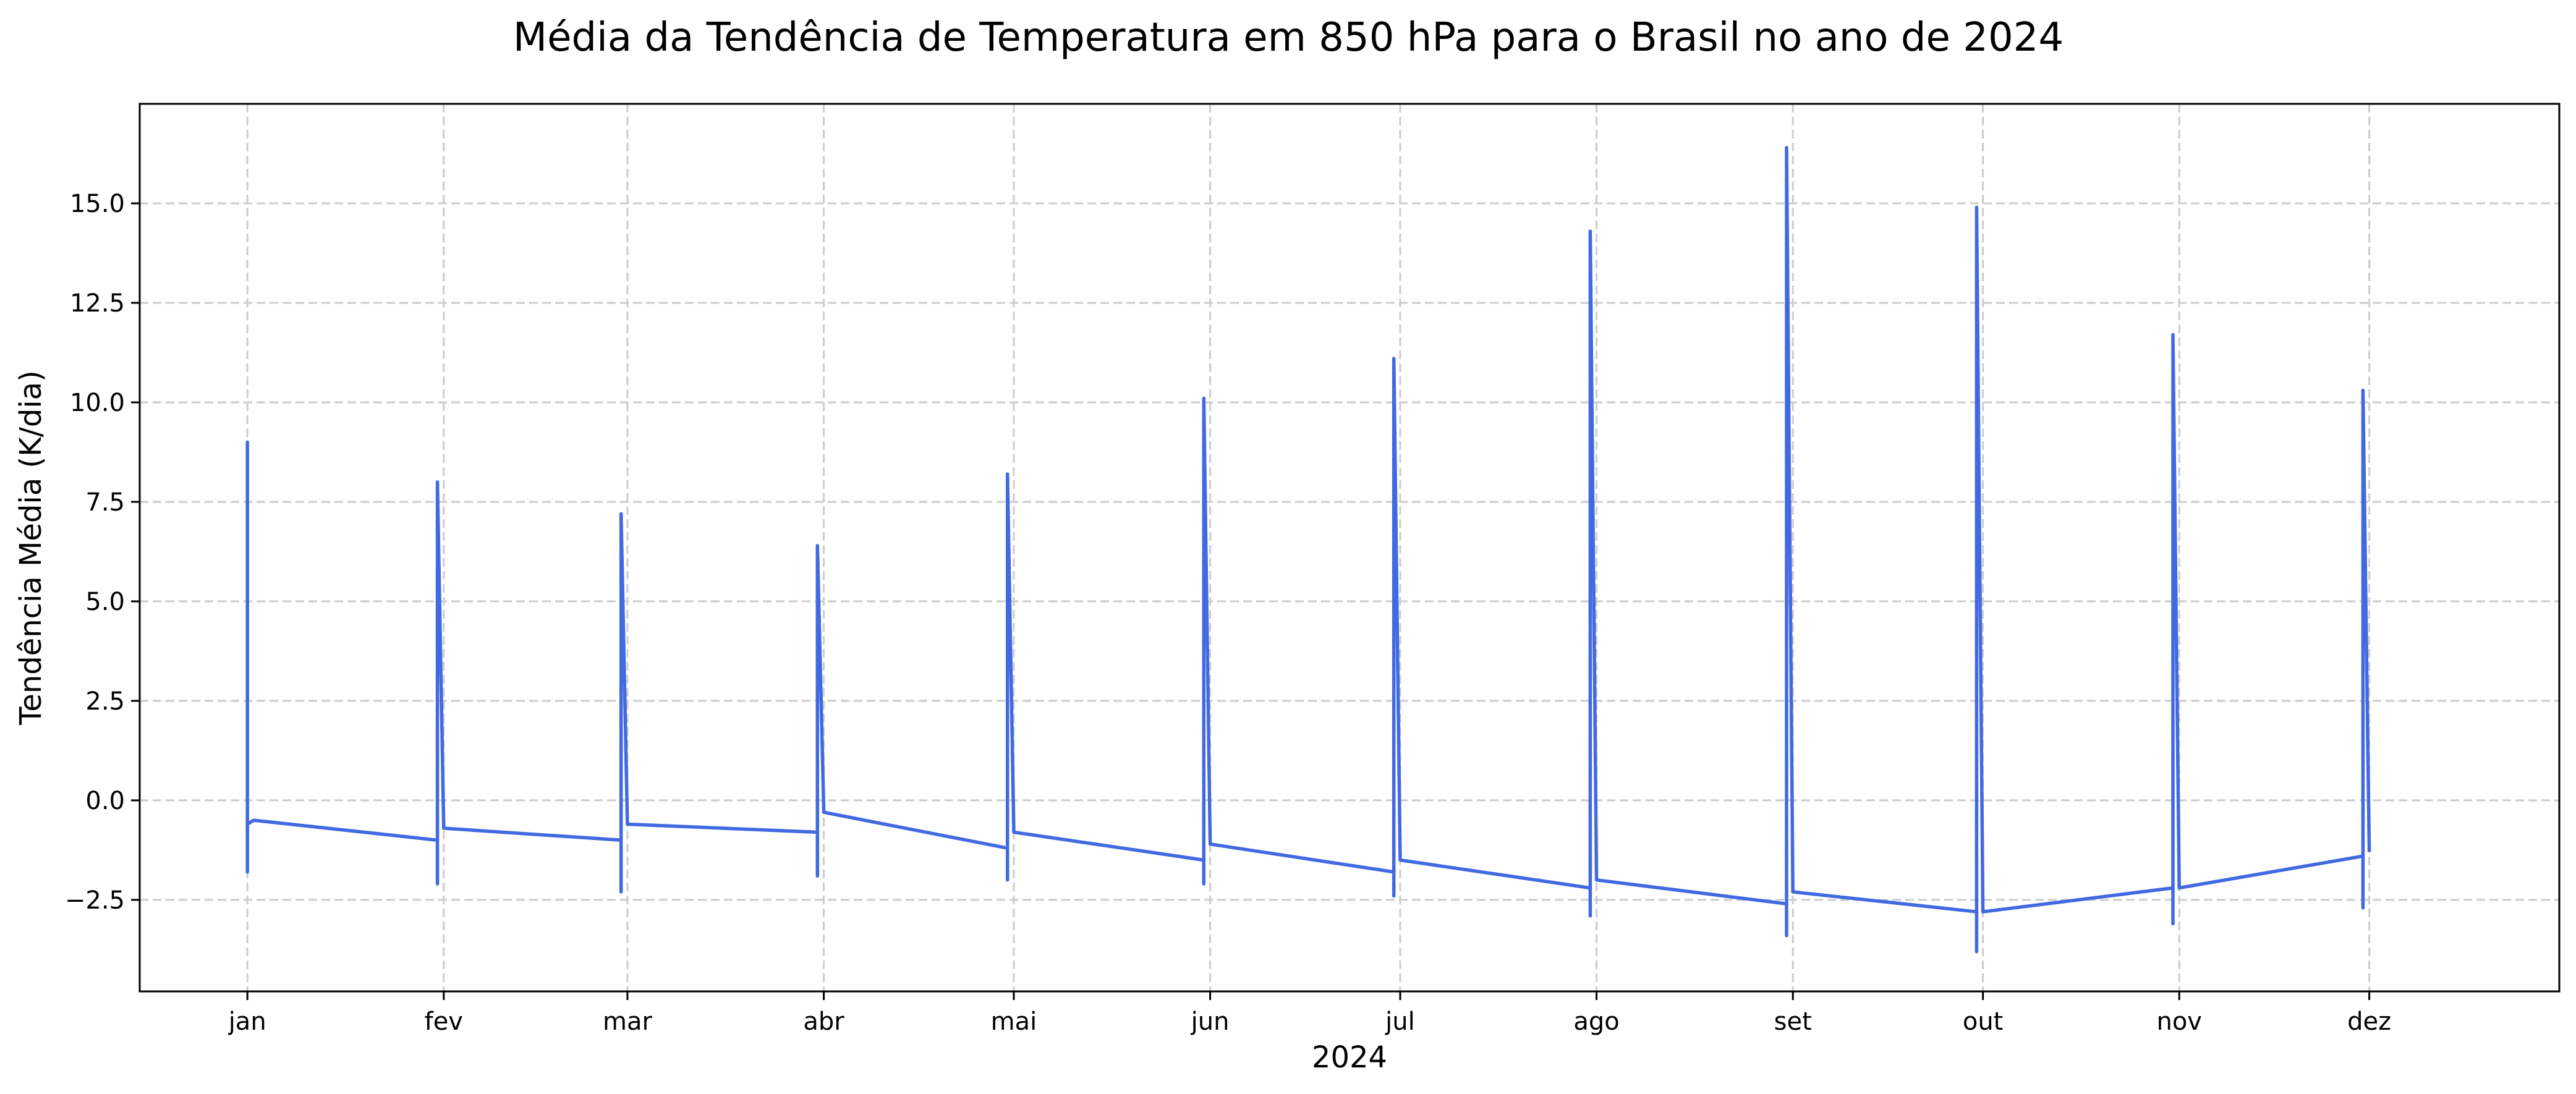  I want to click on x-tick-label: jun, so click(1210, 1021).